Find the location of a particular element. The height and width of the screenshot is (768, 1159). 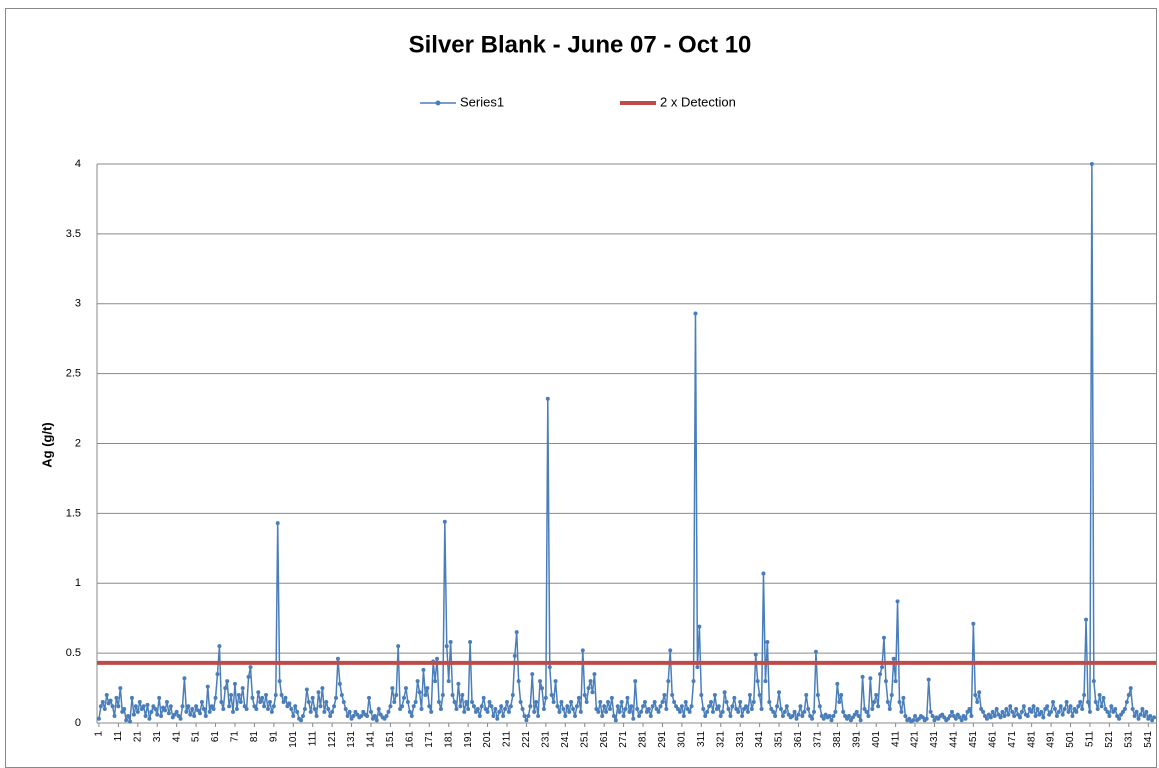

legend-marker is located at coordinates (438, 103).